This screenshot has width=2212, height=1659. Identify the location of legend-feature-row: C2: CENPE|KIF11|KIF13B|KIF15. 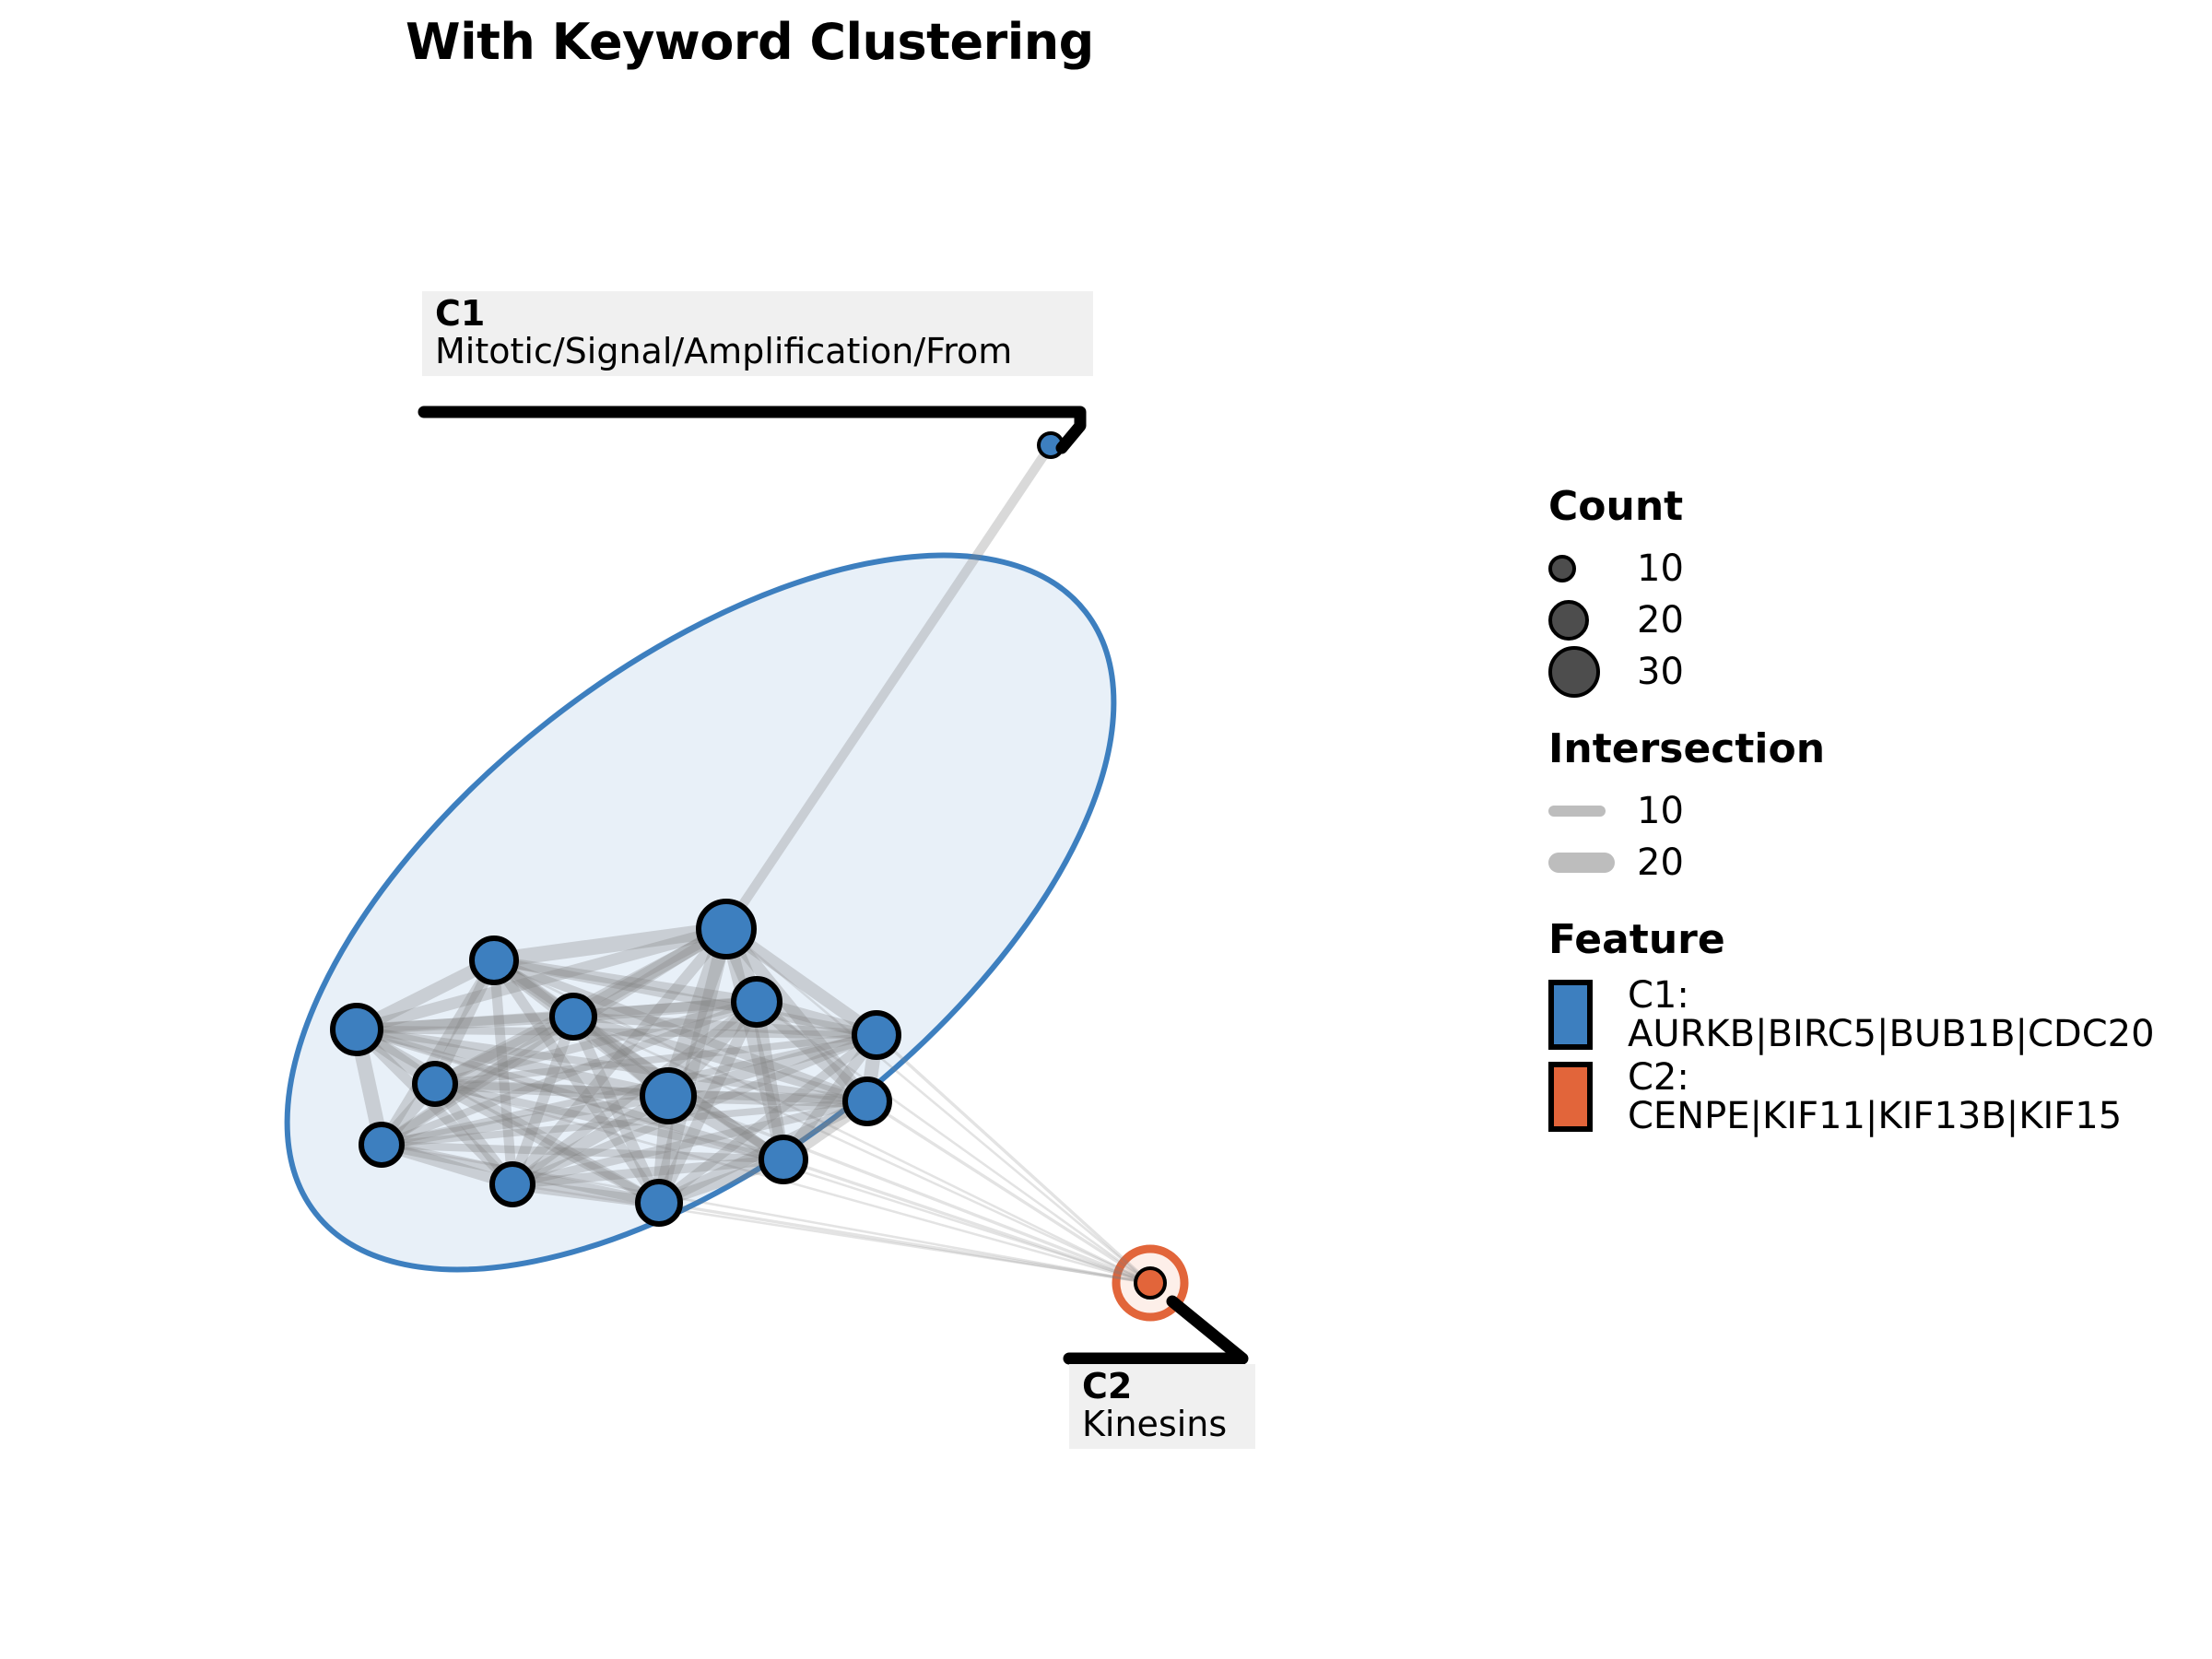
(1871, 1097).